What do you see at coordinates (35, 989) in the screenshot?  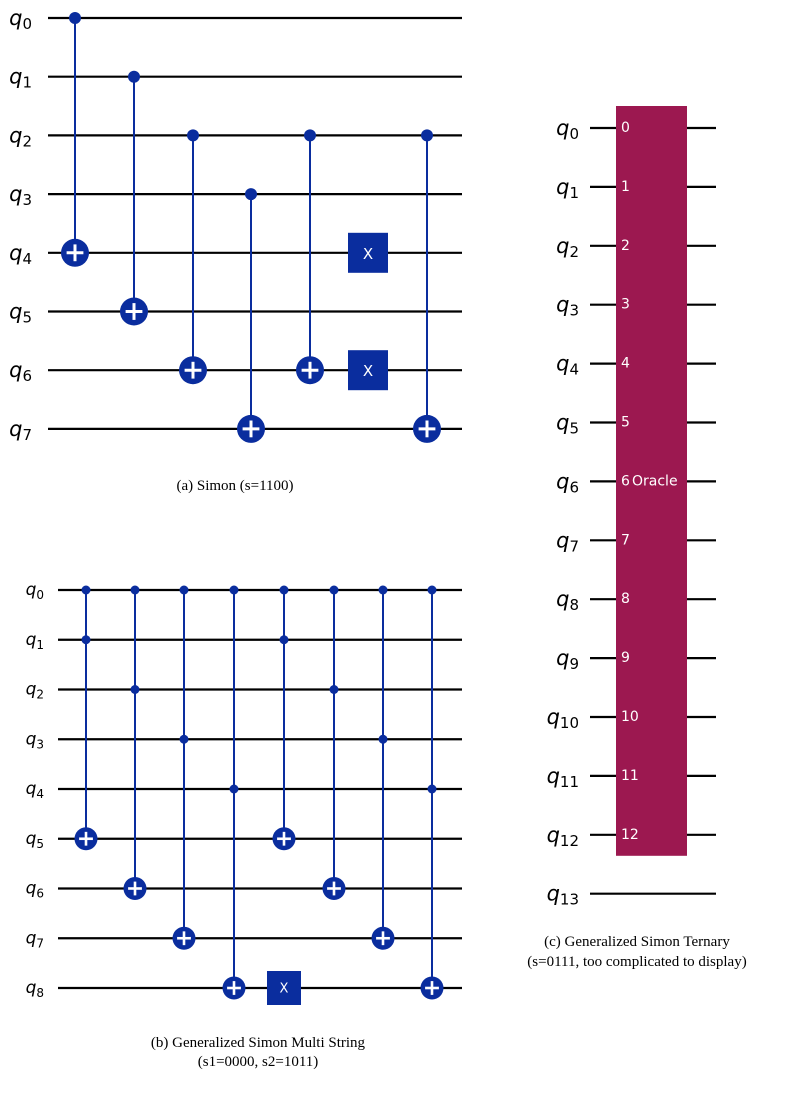 I see `qubit-label: q8` at bounding box center [35, 989].